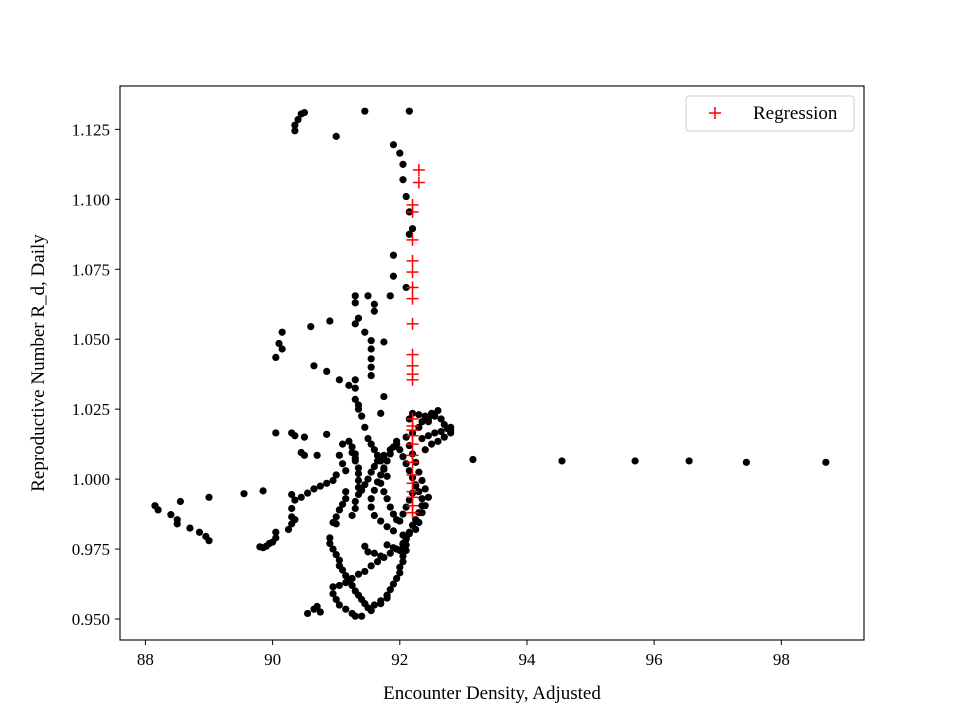  What do you see at coordinates (96, 374) in the screenshot?
I see `y-axis: 0.950 0.975 1.000 1.025 1.050 1.075 1.100 1.125` at bounding box center [96, 374].